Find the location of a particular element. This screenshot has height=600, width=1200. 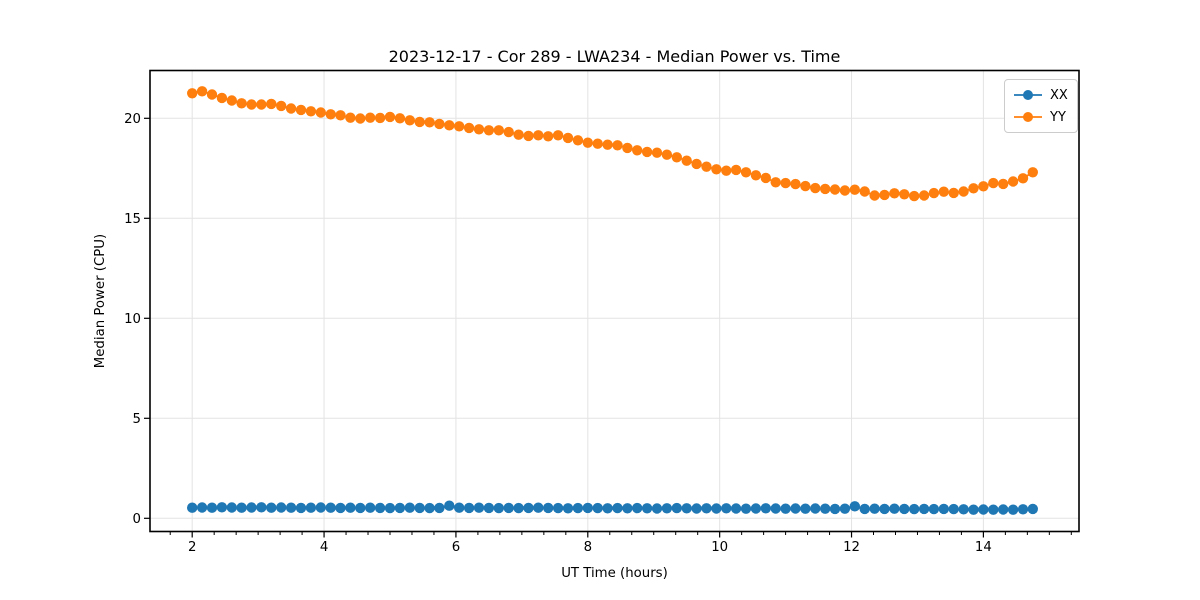

legend-marker-XX is located at coordinates (1028, 95).